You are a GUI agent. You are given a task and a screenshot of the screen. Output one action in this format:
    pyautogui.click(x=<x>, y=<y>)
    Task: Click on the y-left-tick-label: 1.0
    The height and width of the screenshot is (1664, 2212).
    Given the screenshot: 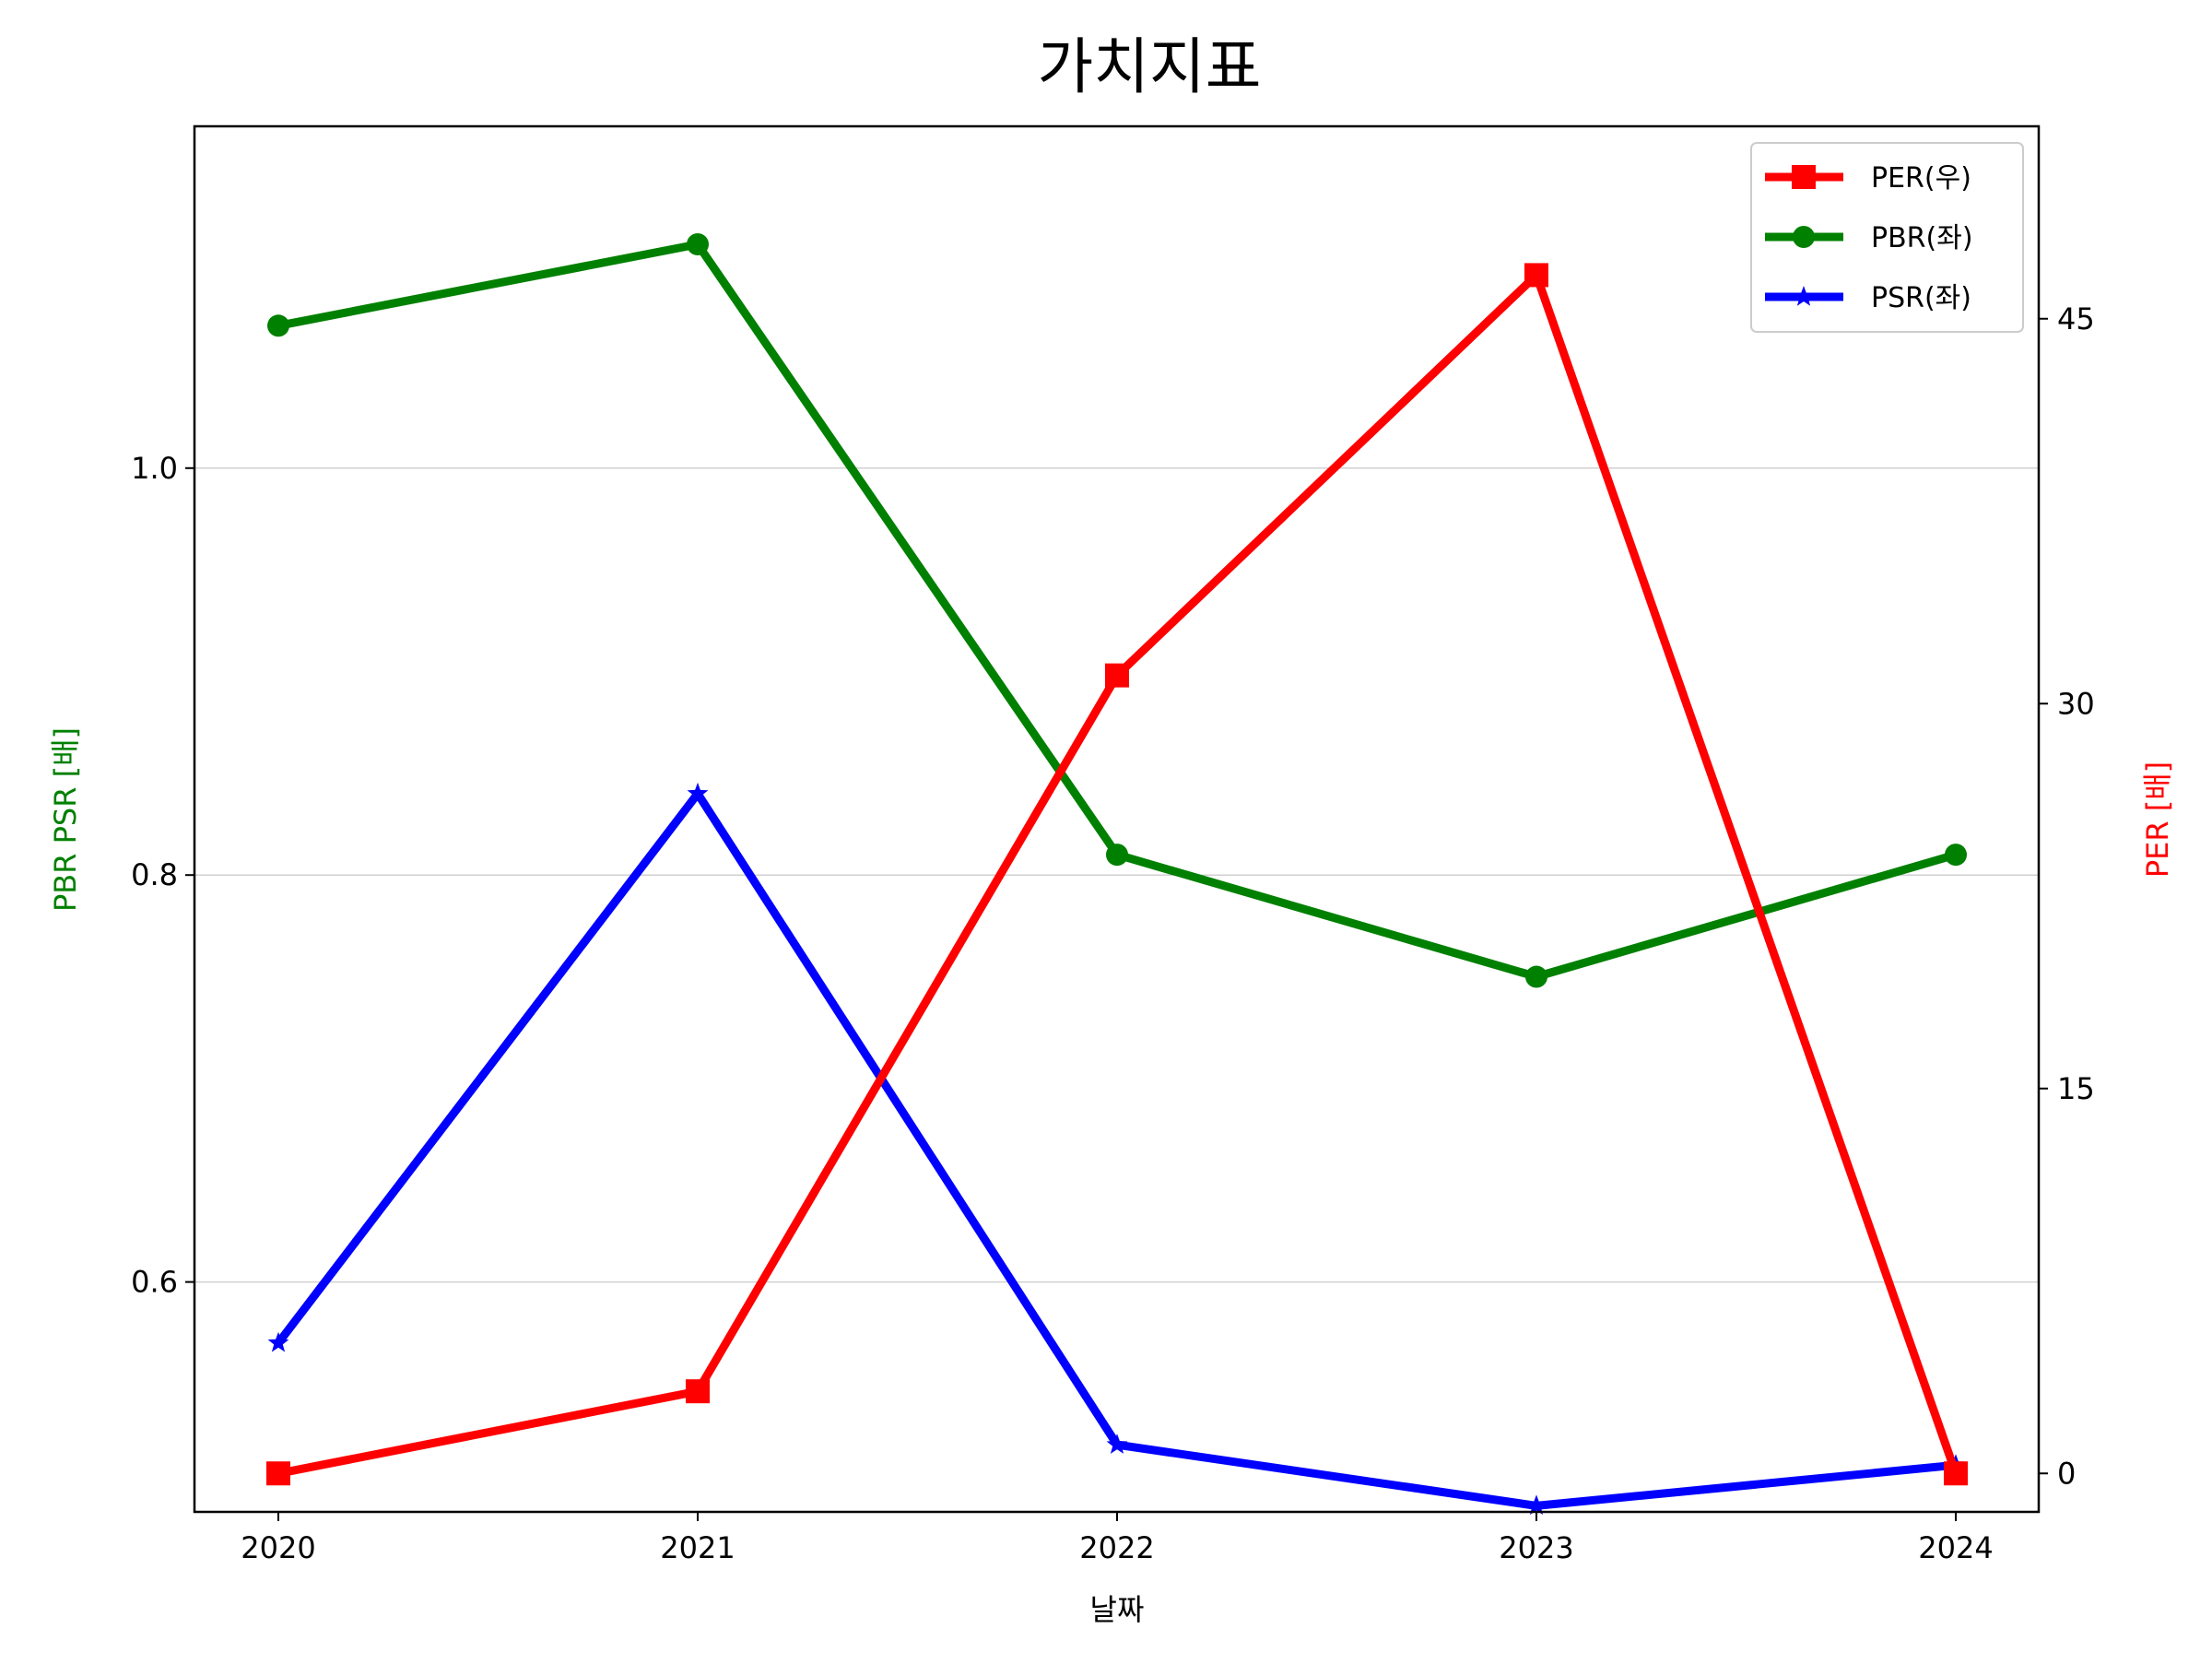 What is the action you would take?
    pyautogui.click(x=154, y=468)
    